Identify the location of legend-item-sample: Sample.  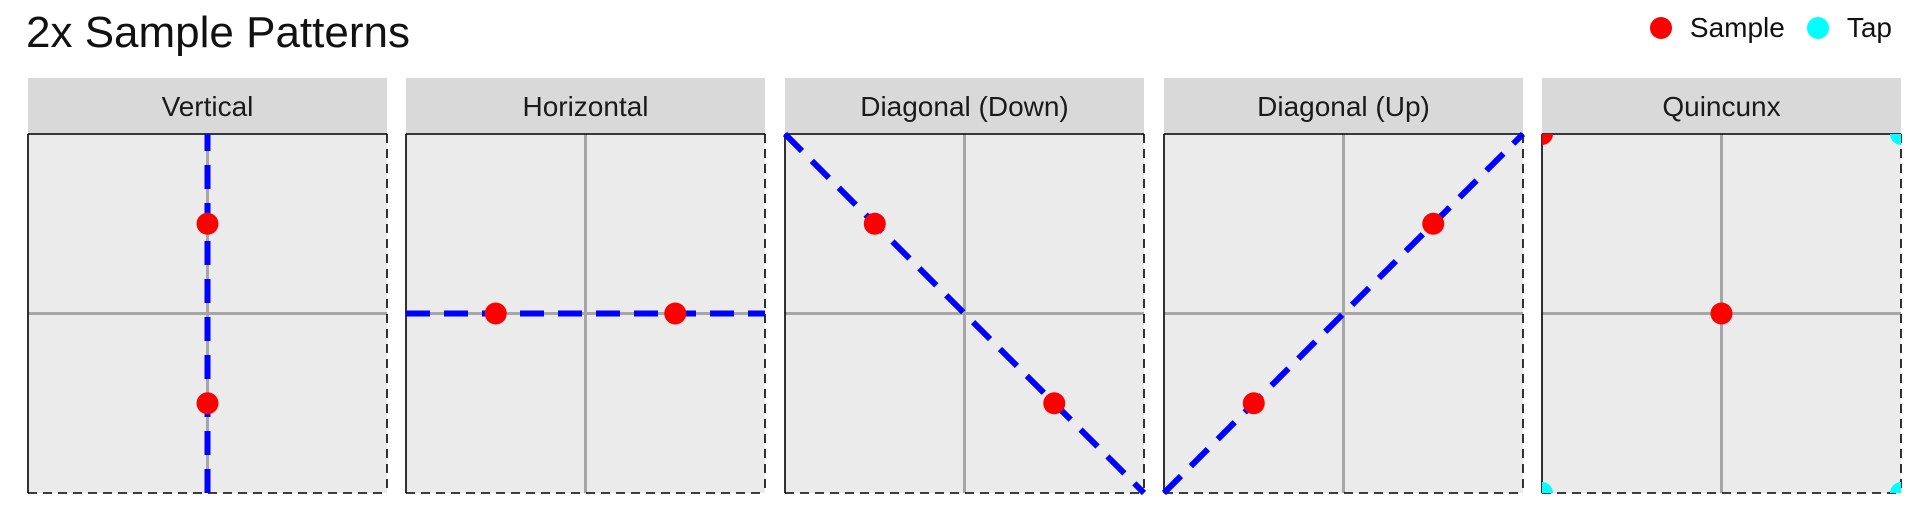
(1717, 28).